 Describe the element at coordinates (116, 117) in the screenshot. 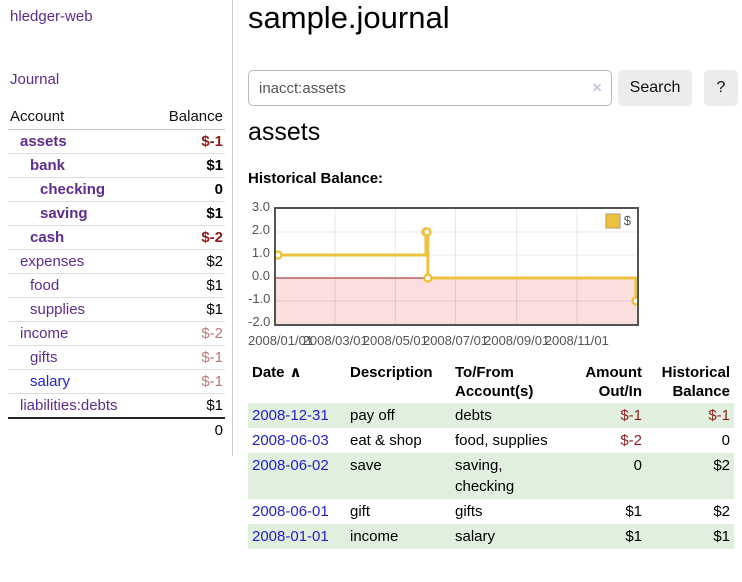

I see `accounts-header-row: Account Balance` at that location.